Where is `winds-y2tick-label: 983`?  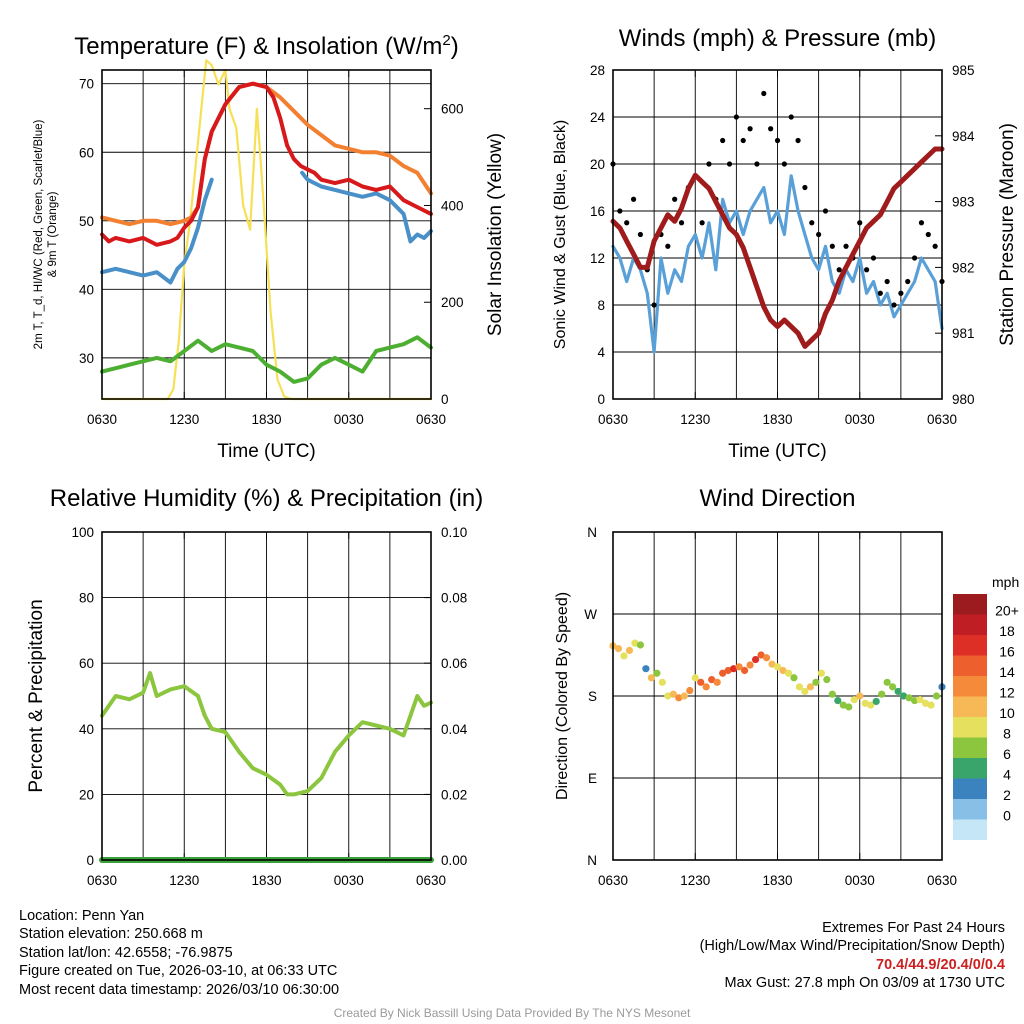
winds-y2tick-label: 983 is located at coordinates (963, 202).